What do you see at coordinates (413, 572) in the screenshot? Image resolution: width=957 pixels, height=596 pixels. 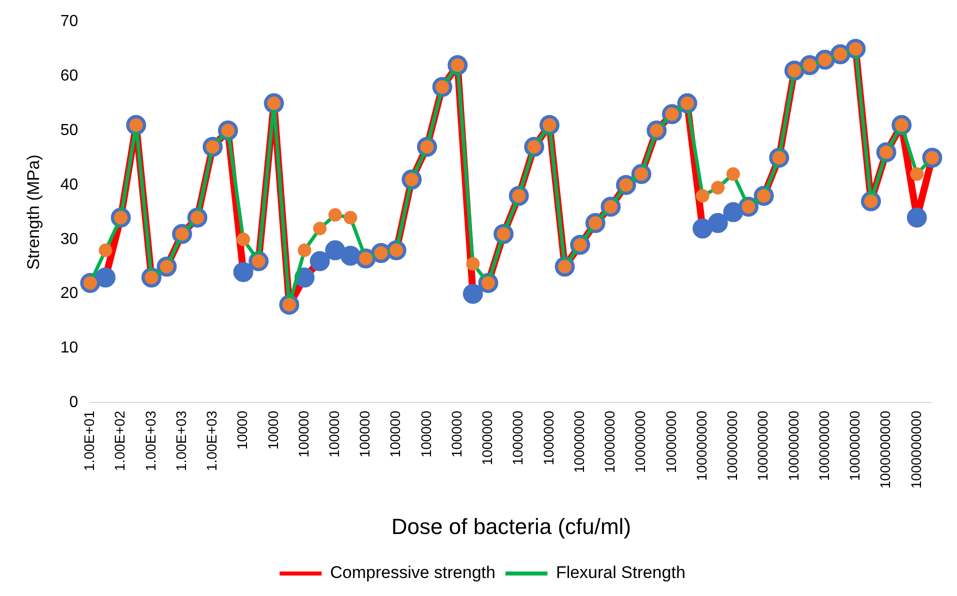 I see `legend-label: Compressive strength` at bounding box center [413, 572].